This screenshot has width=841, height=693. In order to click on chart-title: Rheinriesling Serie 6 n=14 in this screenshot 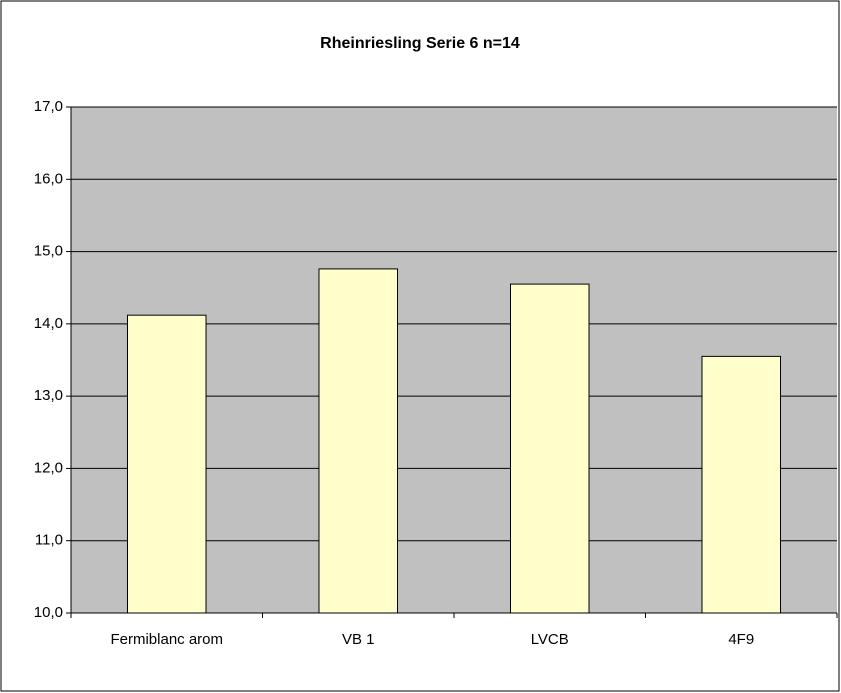, I will do `click(420, 43)`.